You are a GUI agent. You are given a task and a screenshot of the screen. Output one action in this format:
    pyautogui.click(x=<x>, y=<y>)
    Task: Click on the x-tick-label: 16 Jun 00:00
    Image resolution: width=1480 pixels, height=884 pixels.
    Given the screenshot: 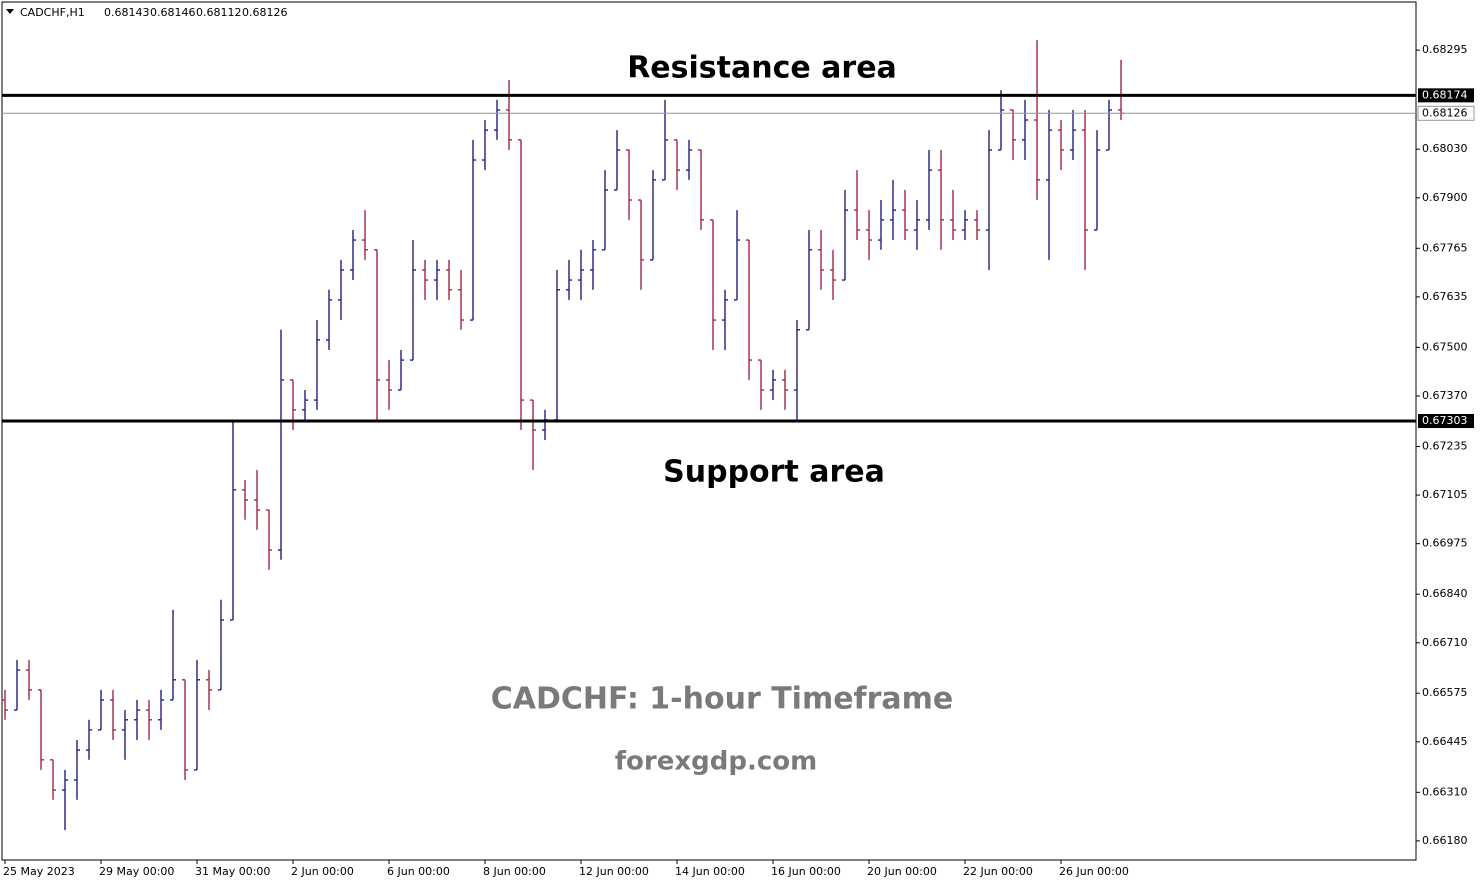 What is the action you would take?
    pyautogui.click(x=806, y=871)
    